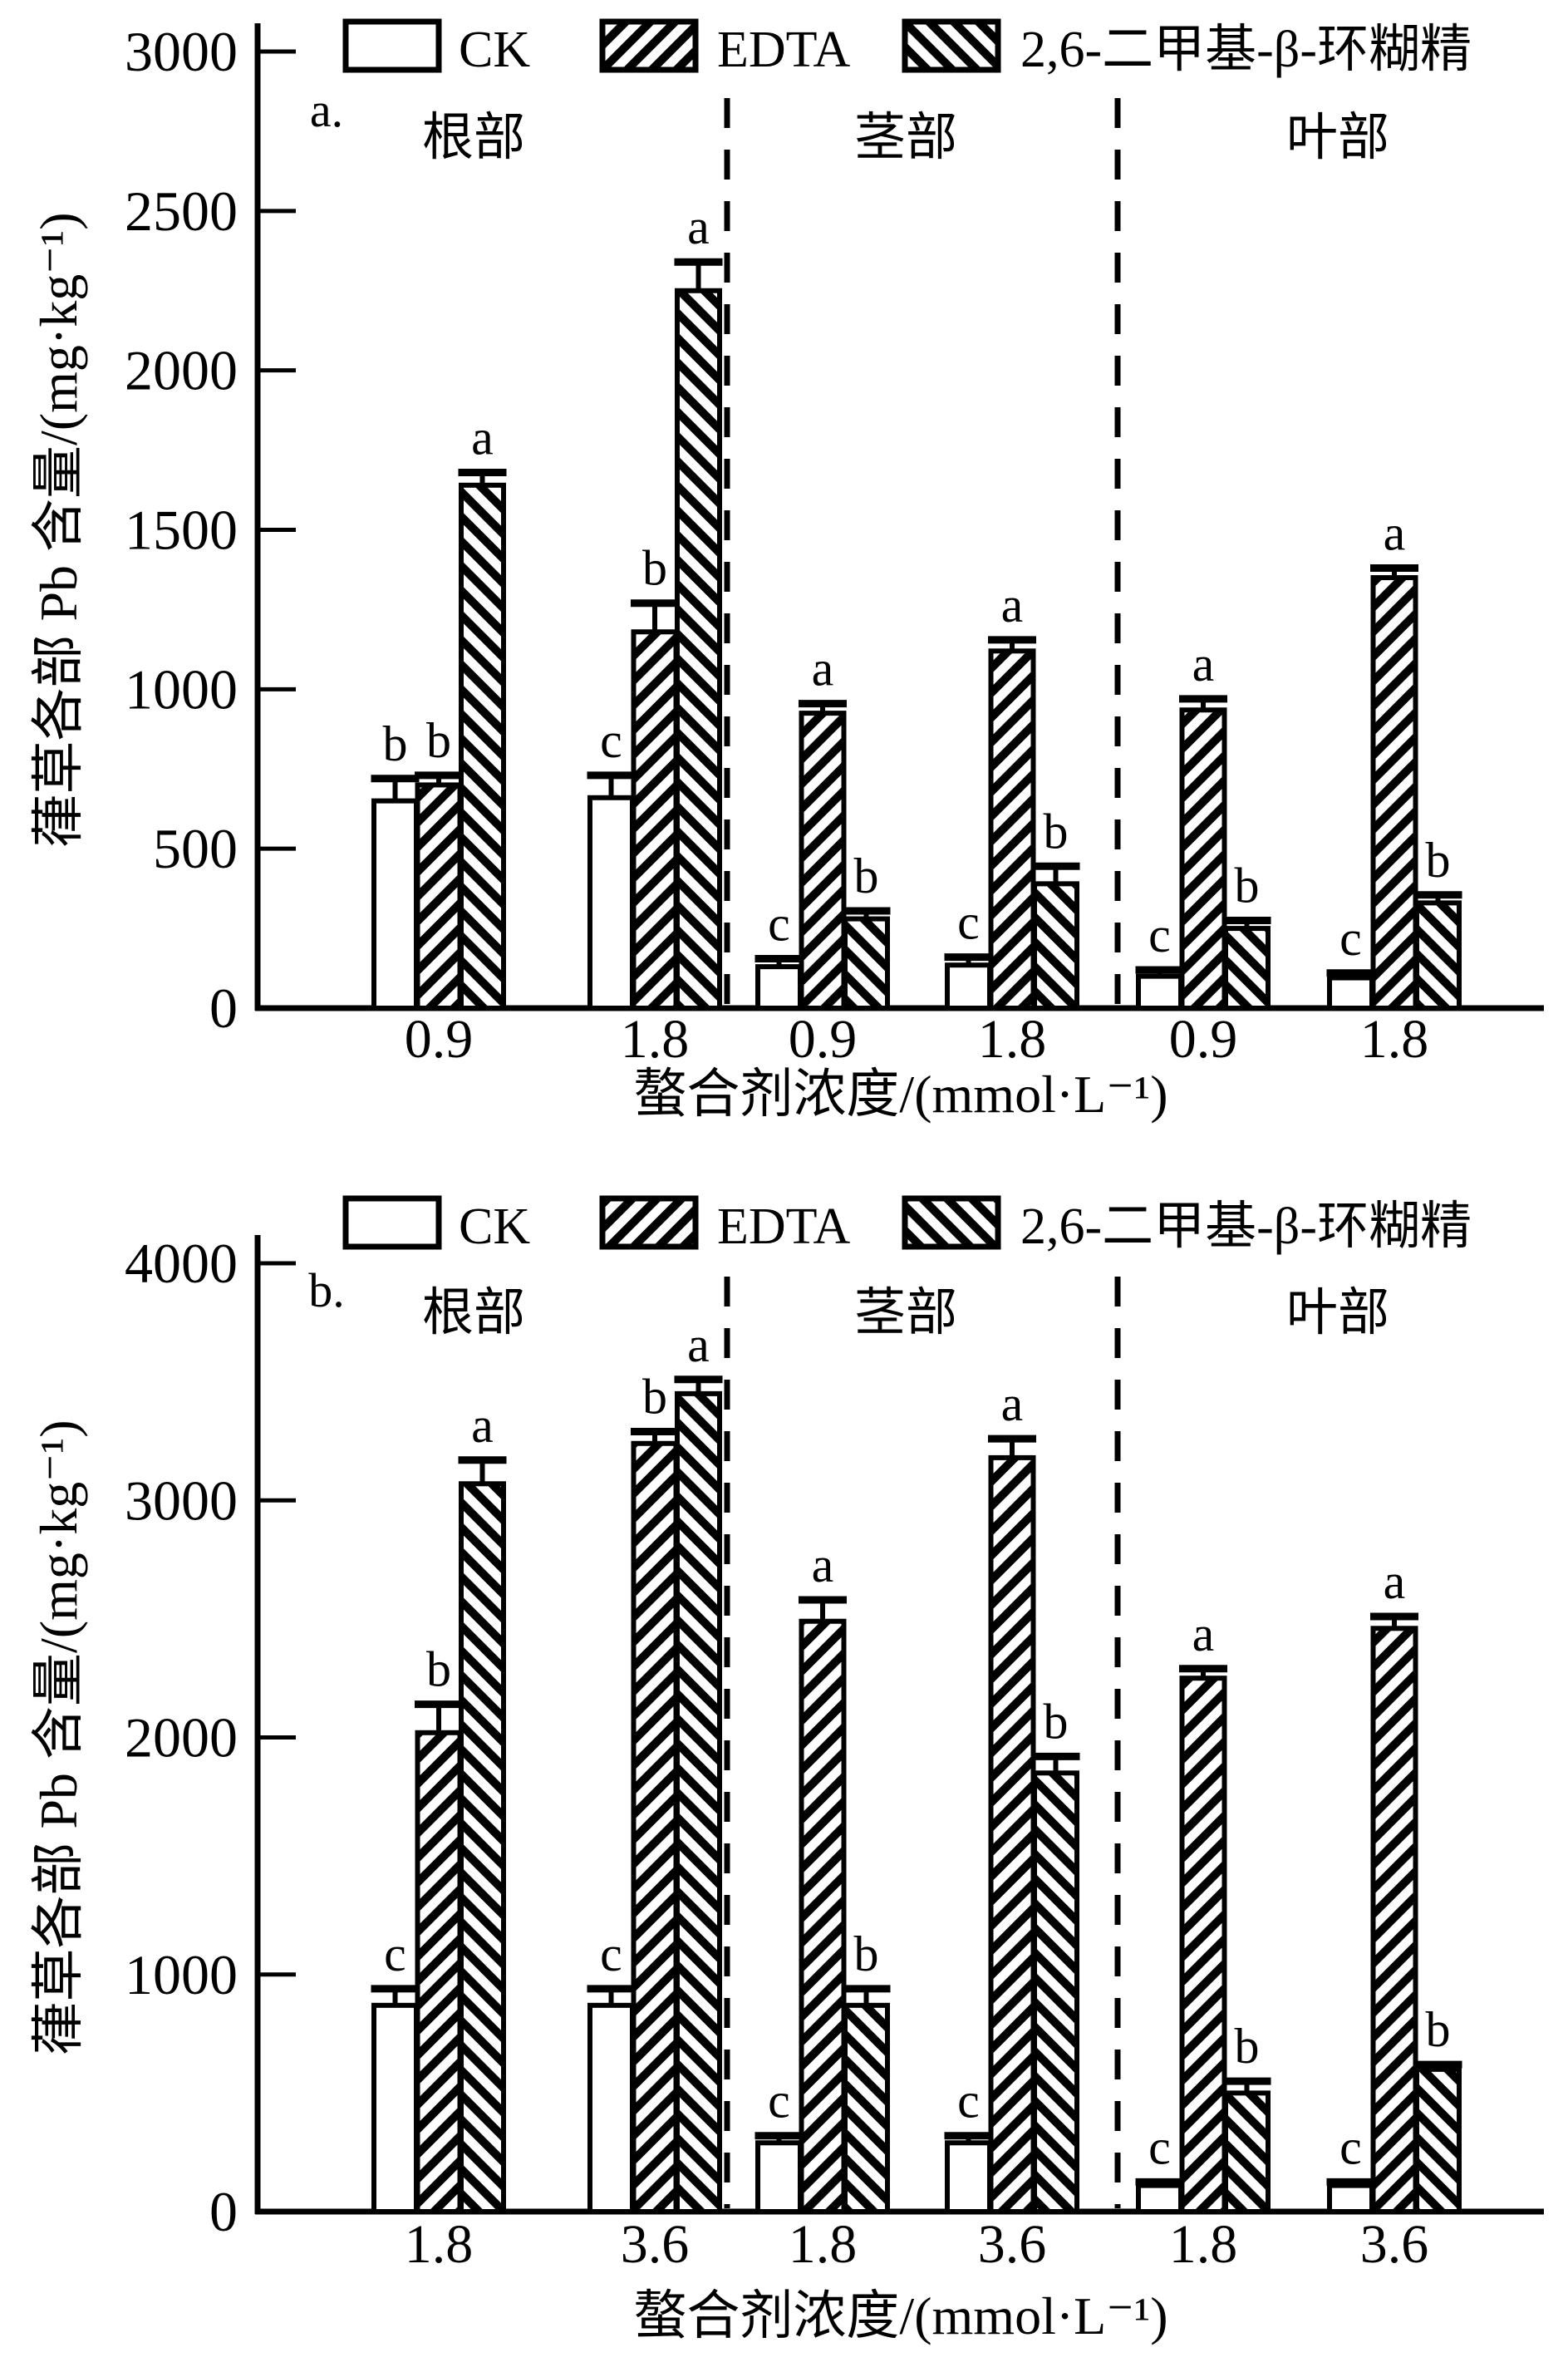  I want to click on x-tick-label: 3.6, so click(1012, 2245).